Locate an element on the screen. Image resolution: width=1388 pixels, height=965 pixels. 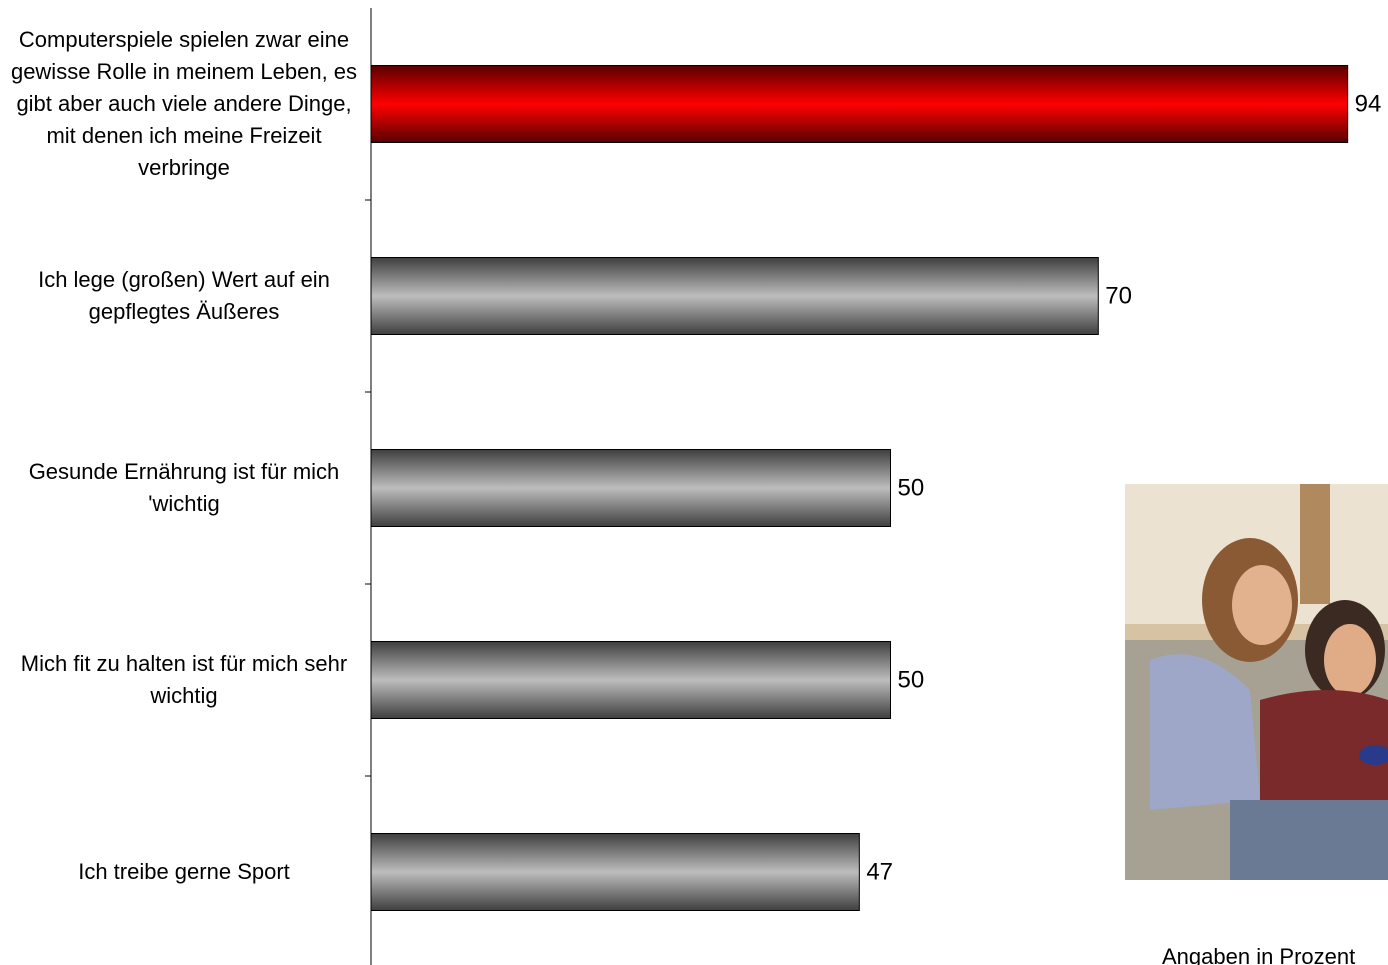
category-label: Ich treibe gerne Sport is located at coordinates (184, 871).